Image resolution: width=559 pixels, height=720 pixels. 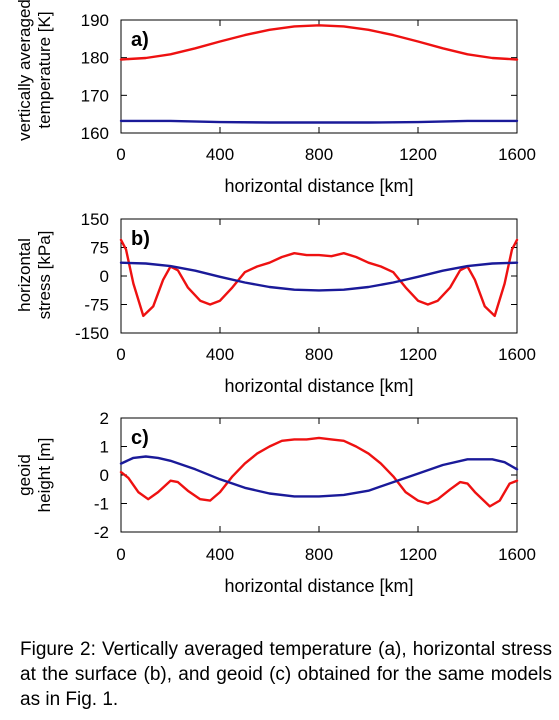 I want to click on panel-label: c), so click(x=140, y=438).